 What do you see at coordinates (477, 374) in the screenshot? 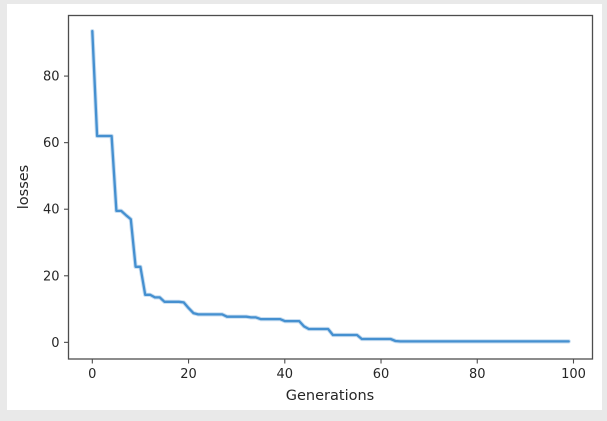
I see `x-tick-label: 80` at bounding box center [477, 374].